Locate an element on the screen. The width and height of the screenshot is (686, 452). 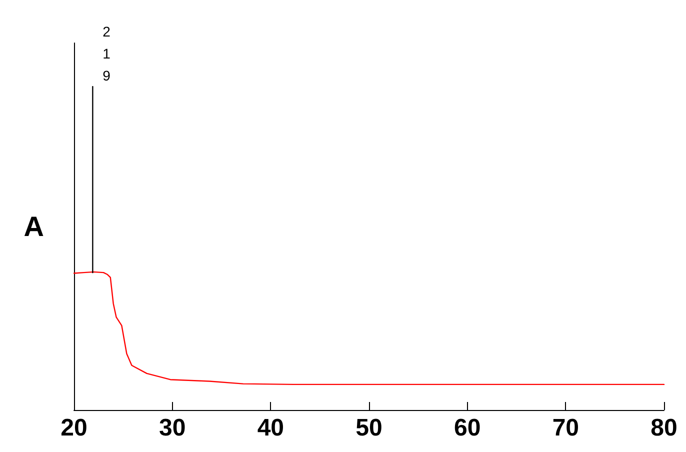
x-tick-label: 70 is located at coordinates (566, 428).